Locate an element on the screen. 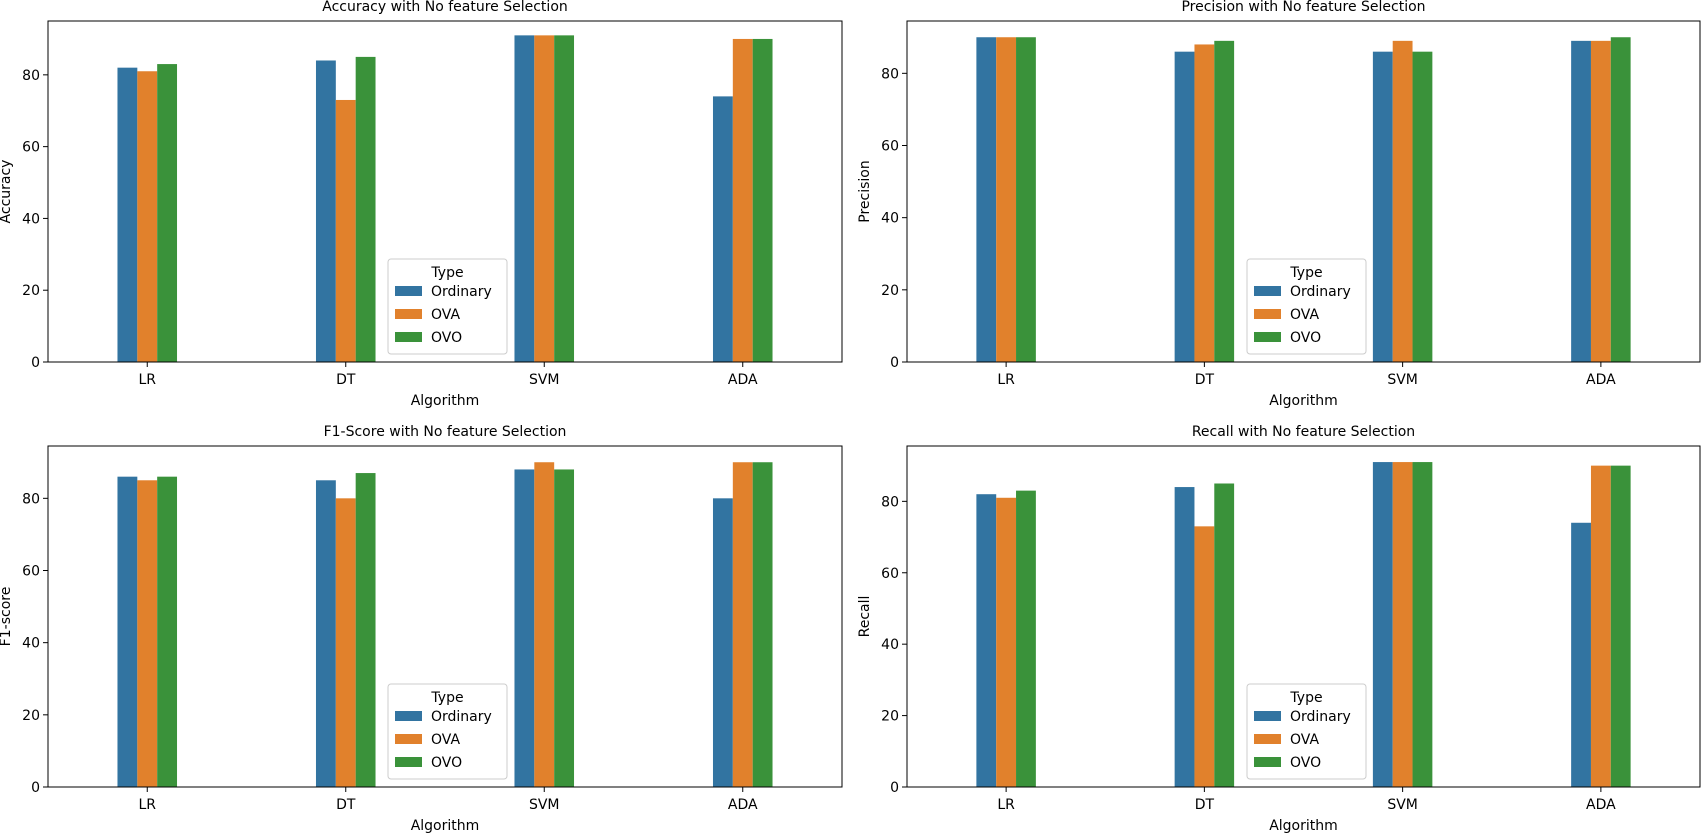 The height and width of the screenshot is (837, 1701). y-axis-label: Recall is located at coordinates (865, 617).